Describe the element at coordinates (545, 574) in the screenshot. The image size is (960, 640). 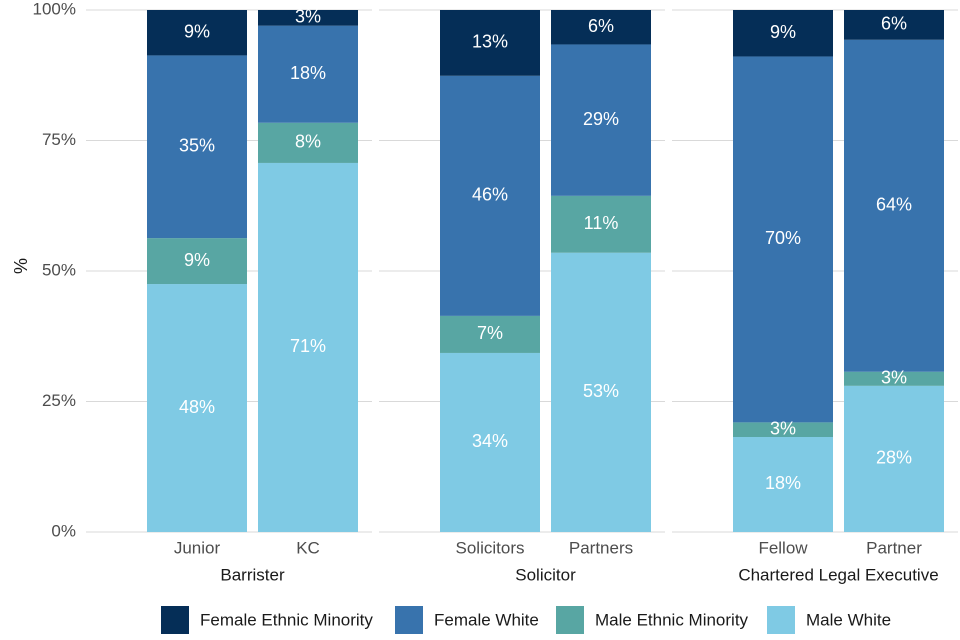
I see `group-label: Solicitor` at that location.